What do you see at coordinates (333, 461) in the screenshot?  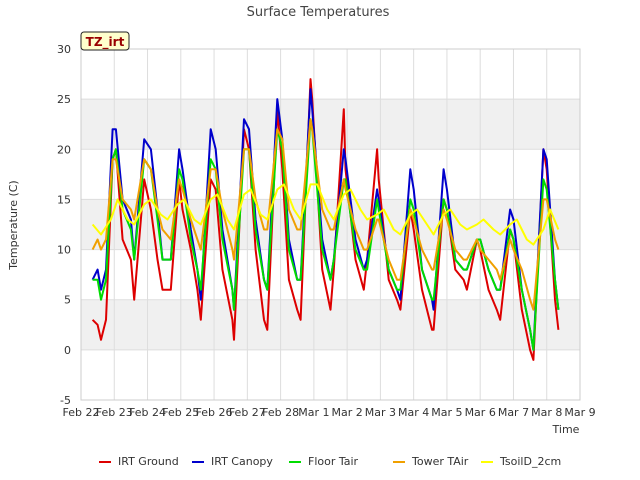 I see `legend-label: Floor Tair` at bounding box center [333, 461].